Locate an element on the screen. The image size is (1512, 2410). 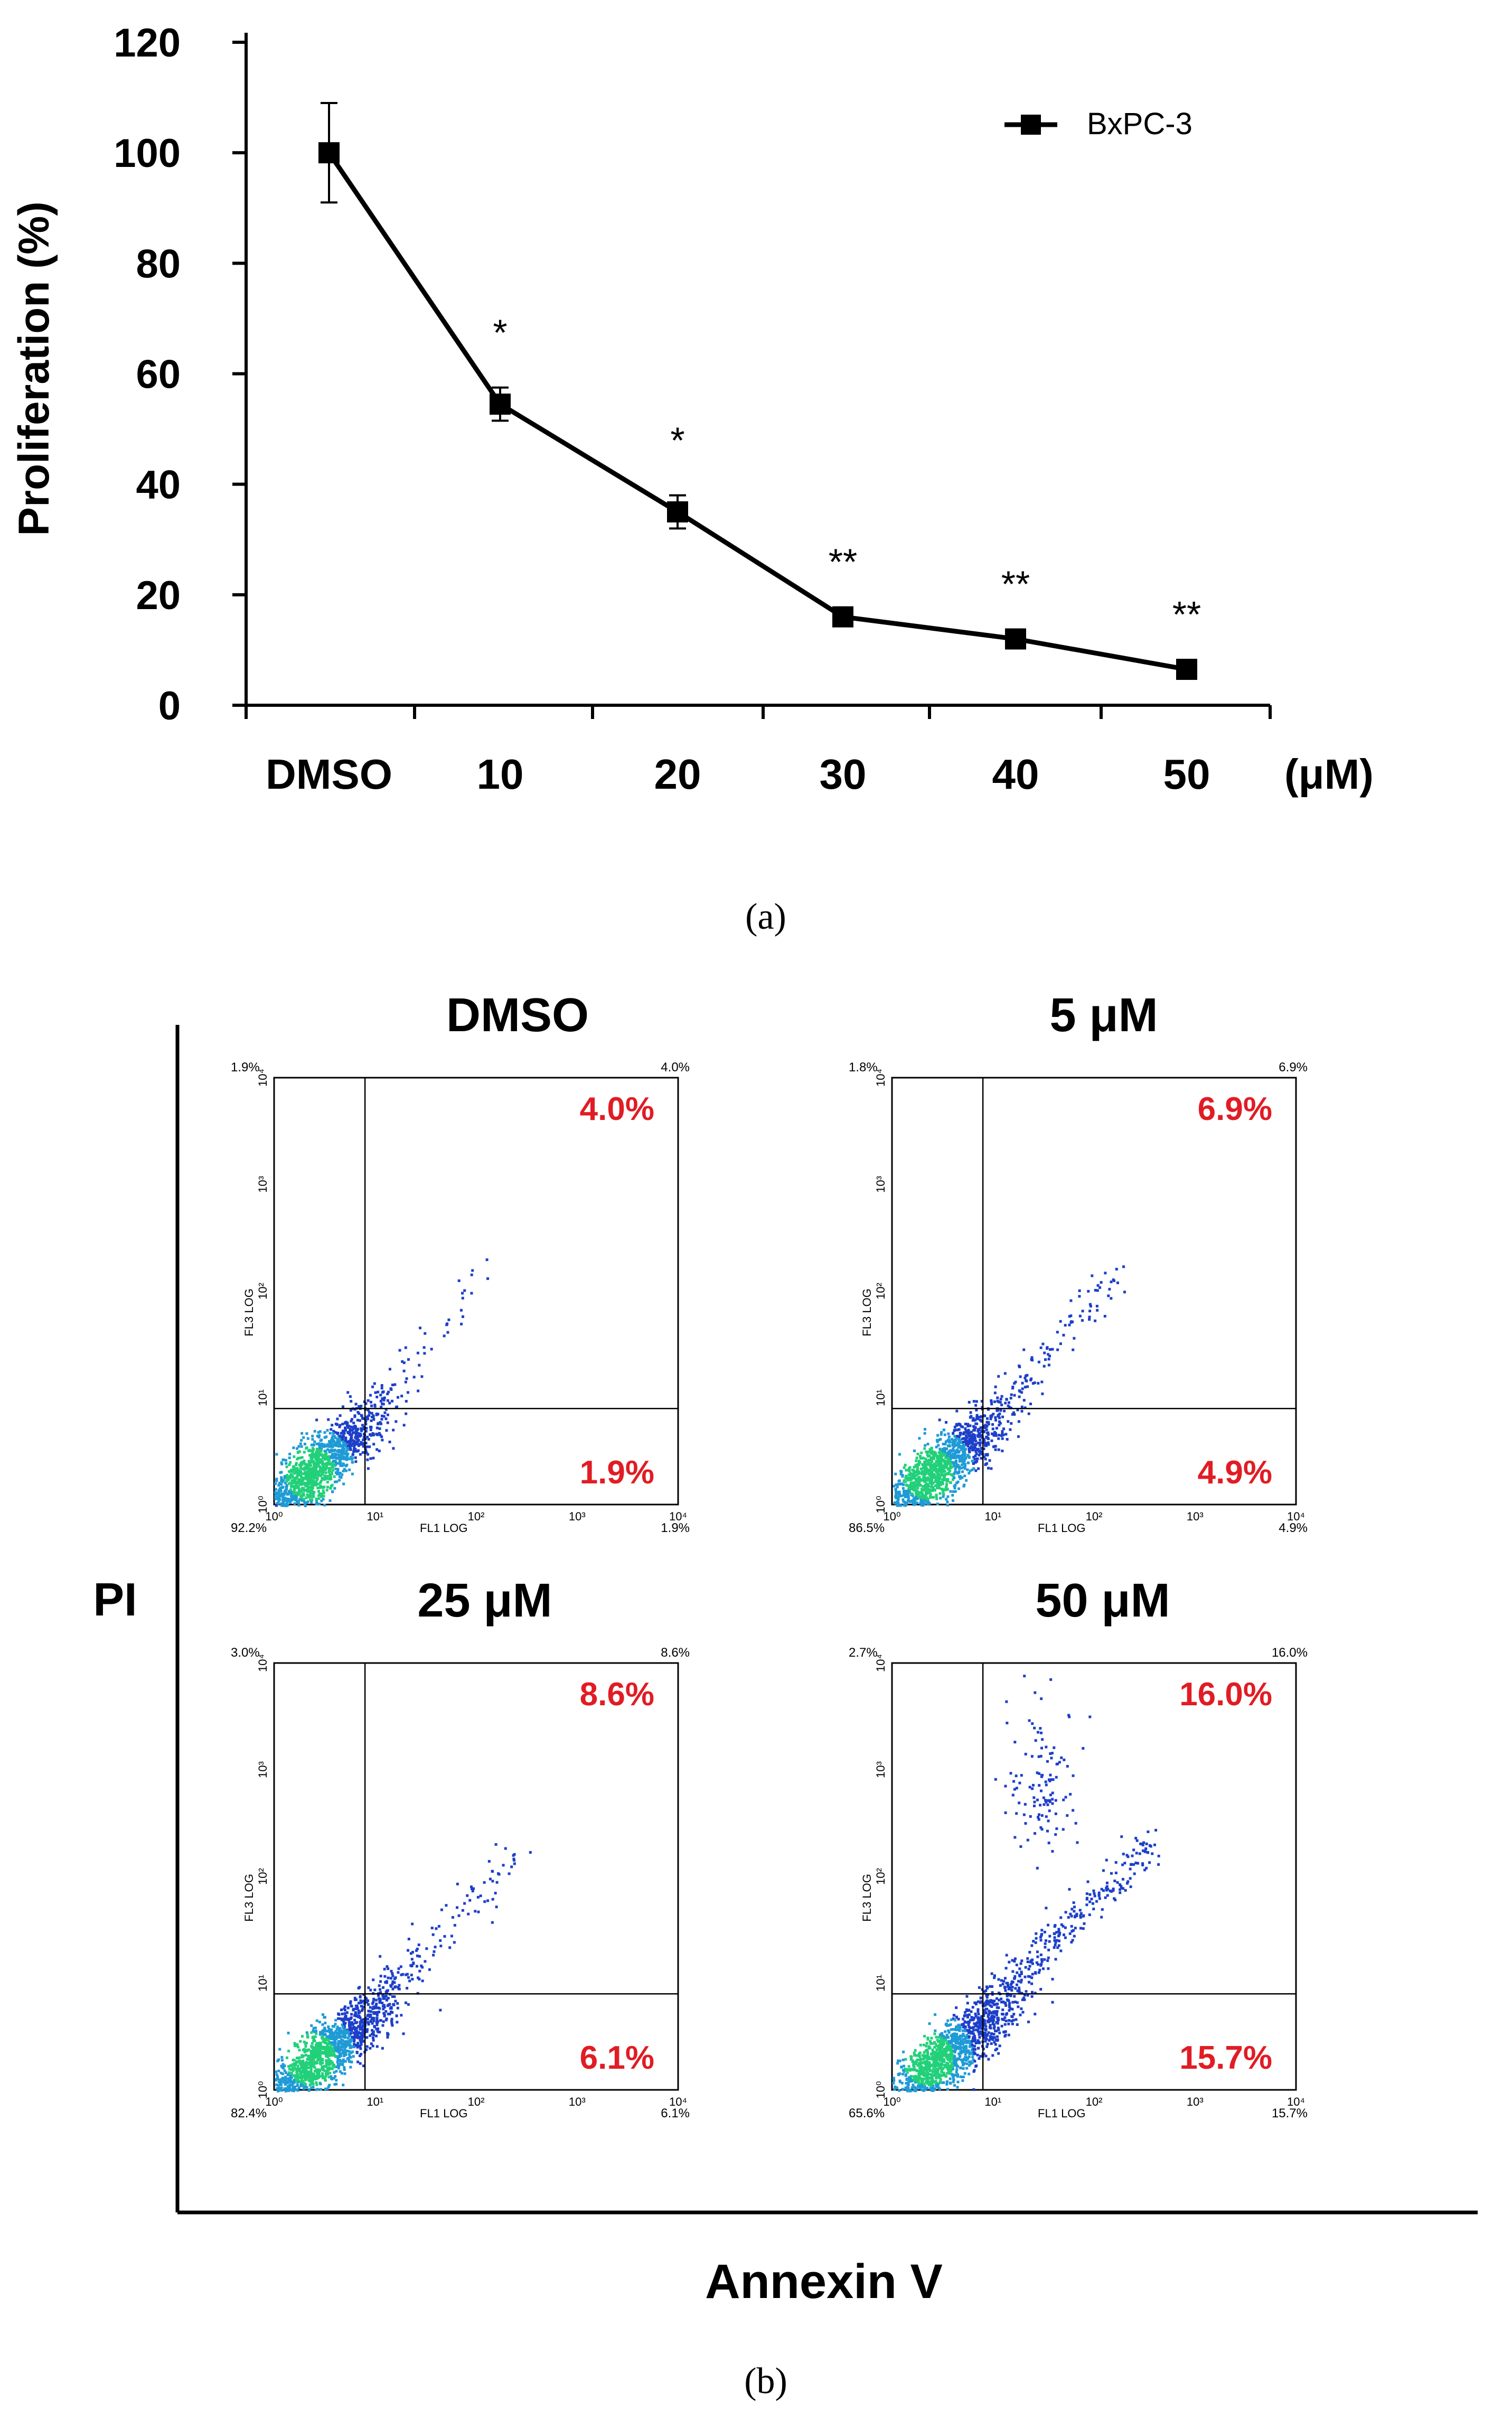
x-tick-label: 10² is located at coordinates (1094, 2101).